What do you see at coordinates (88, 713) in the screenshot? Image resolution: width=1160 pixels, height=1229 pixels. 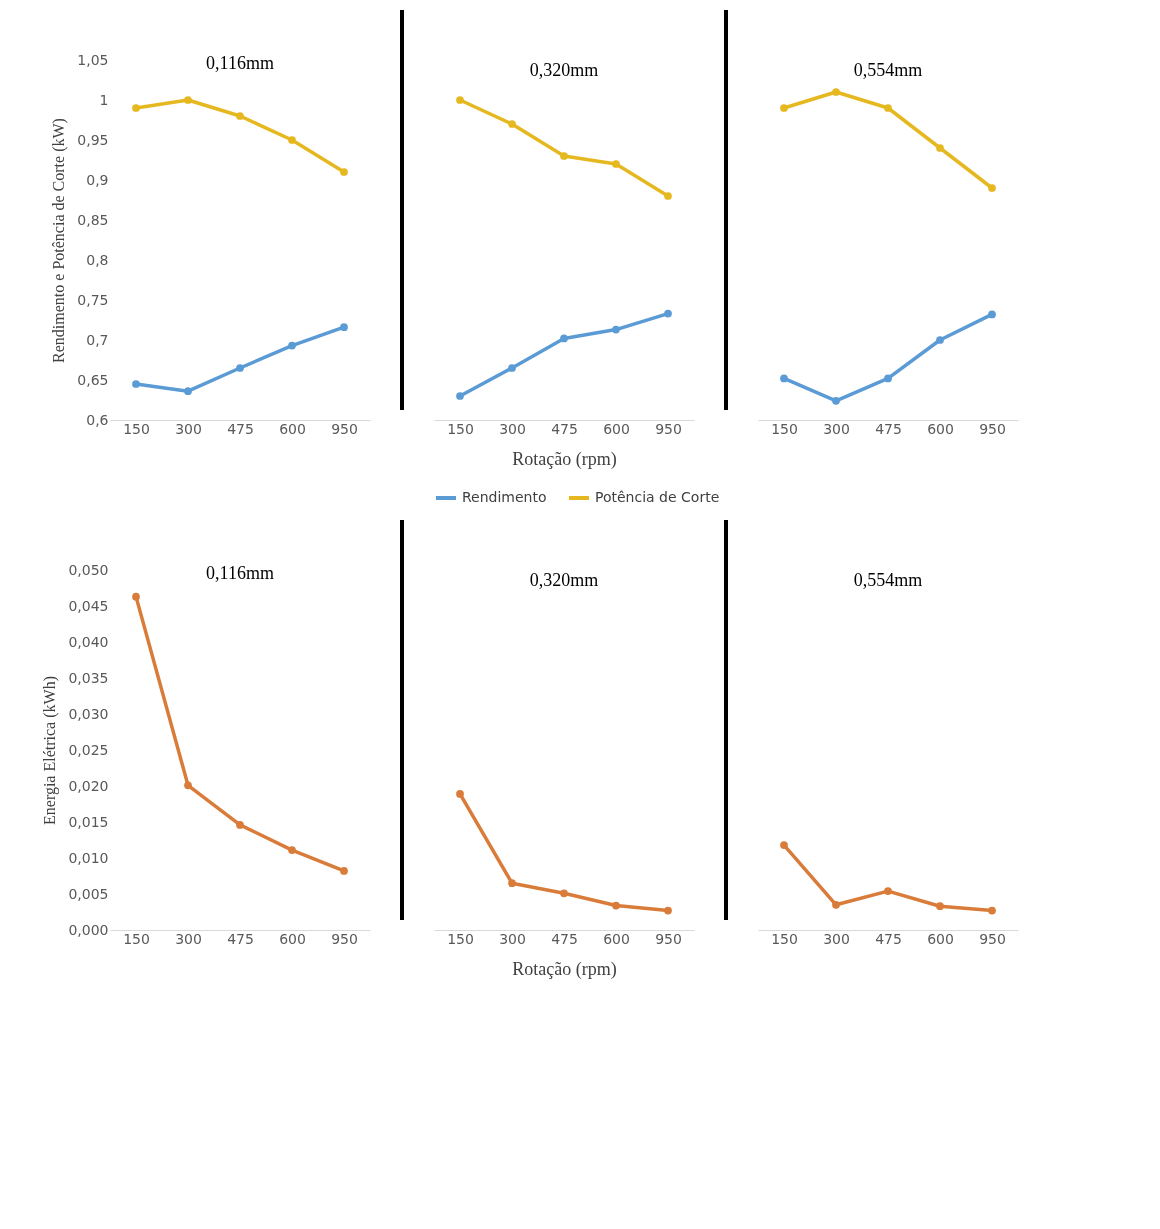 I see `y-tick-label: 0,030` at bounding box center [88, 713].